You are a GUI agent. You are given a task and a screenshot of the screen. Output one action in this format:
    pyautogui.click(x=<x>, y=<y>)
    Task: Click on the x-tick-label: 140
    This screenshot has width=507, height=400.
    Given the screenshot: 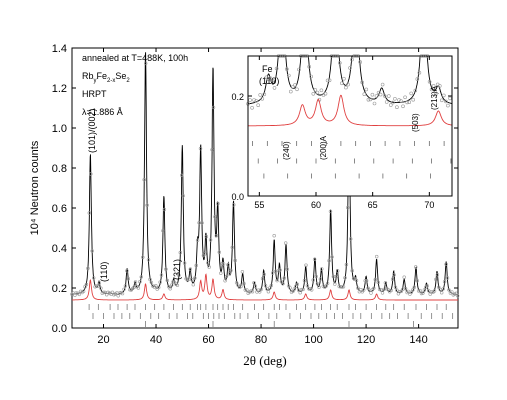 What is the action you would take?
    pyautogui.click(x=418, y=340)
    